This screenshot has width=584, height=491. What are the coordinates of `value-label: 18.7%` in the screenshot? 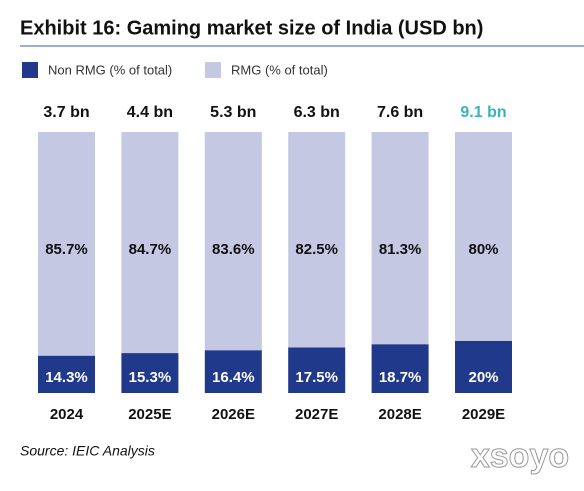 It's located at (400, 377).